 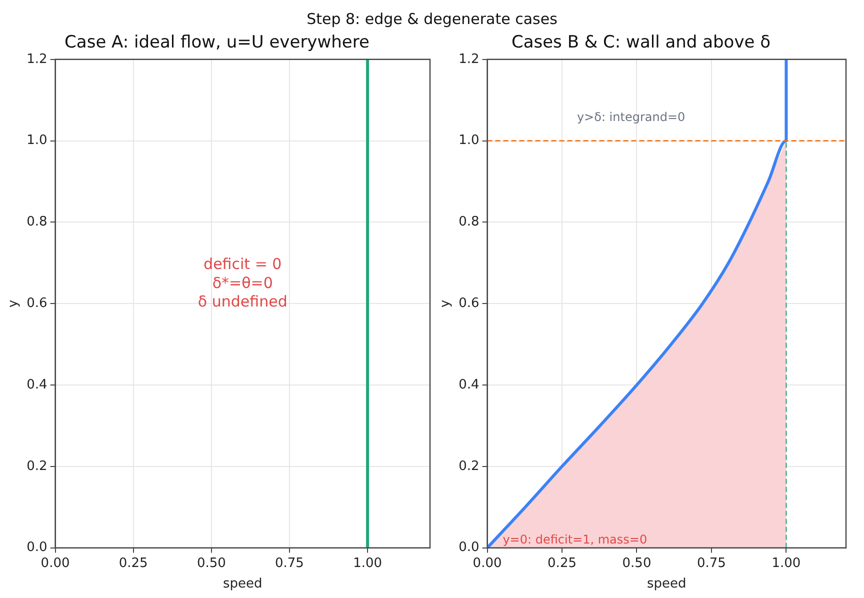 I want to click on chart-title: Case A: ideal flow, u=U everywhere, so click(x=217, y=42).